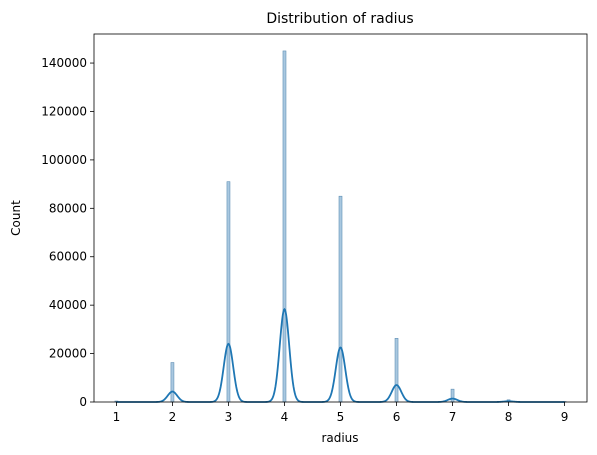  What do you see at coordinates (68, 257) in the screenshot?
I see `y-tick-label: 60000` at bounding box center [68, 257].